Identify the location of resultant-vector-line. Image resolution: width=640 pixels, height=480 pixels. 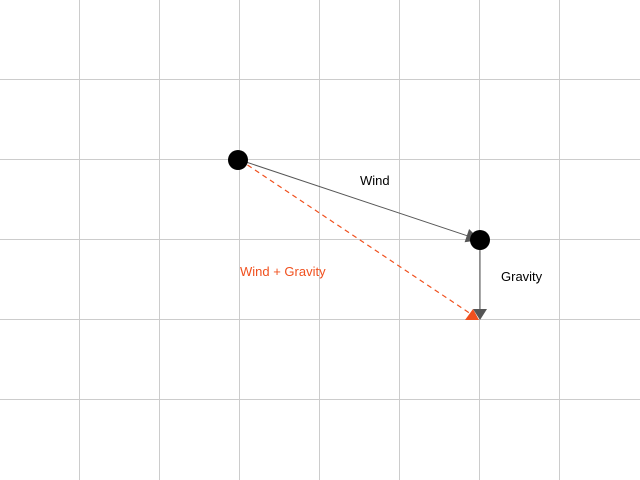
(356, 237).